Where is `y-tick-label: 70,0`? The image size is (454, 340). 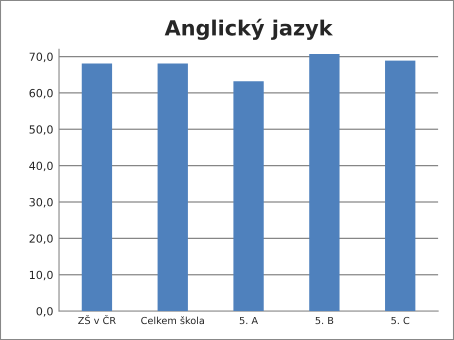 y-tick-label: 70,0 is located at coordinates (41, 57).